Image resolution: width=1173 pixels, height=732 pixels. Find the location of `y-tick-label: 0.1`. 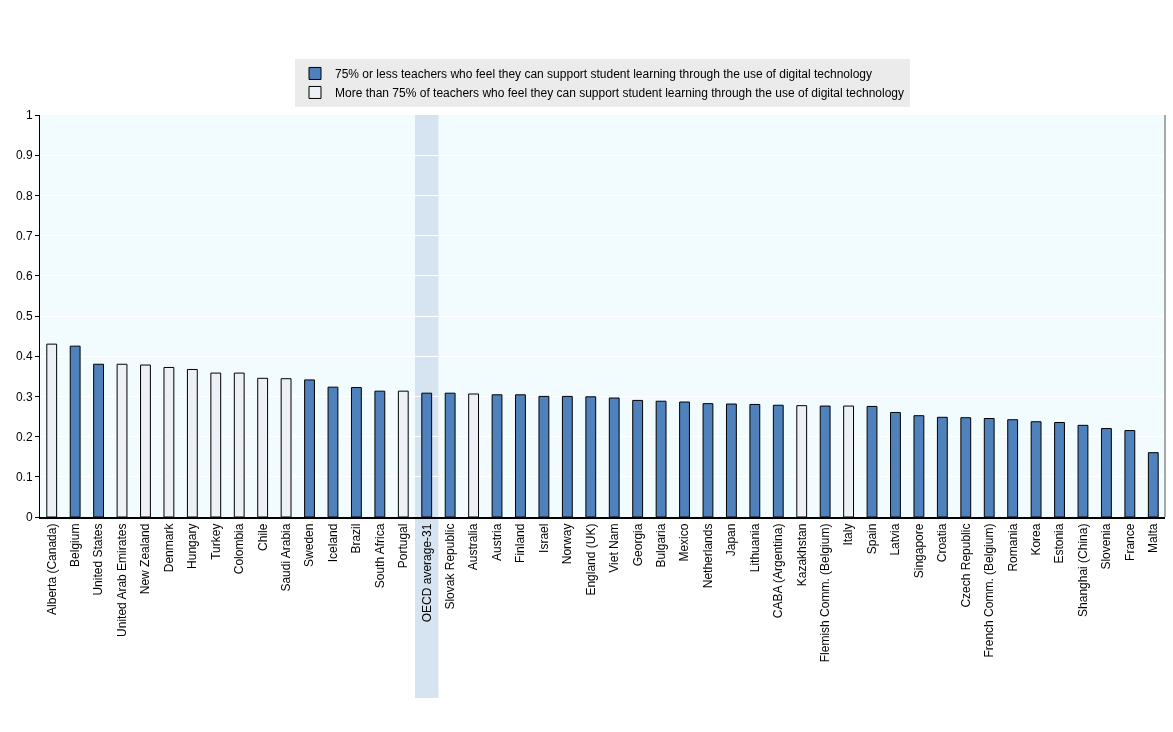

y-tick-label: 0.1 is located at coordinates (24, 477).